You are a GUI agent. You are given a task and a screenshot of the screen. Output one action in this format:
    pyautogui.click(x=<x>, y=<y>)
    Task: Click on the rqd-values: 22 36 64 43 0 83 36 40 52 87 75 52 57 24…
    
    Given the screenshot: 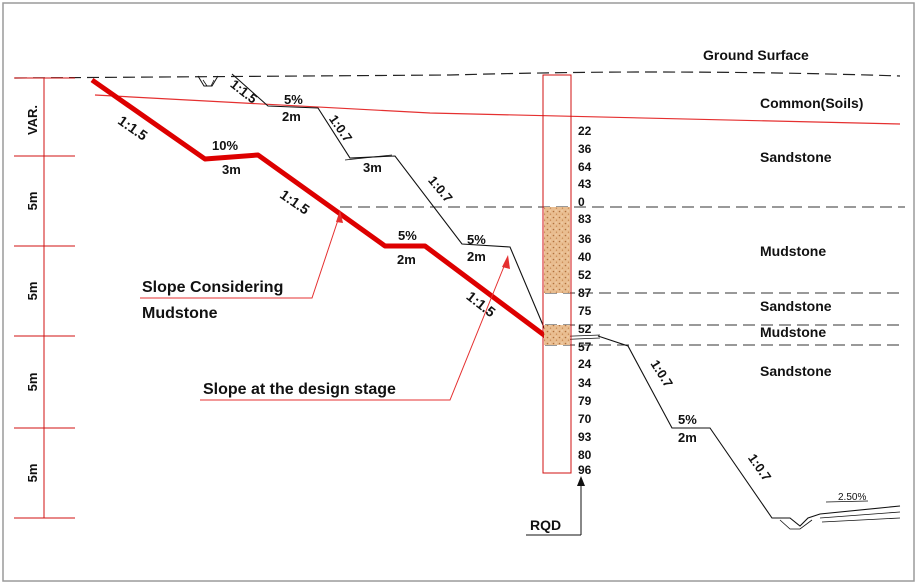 What is the action you would take?
    pyautogui.click(x=585, y=300)
    